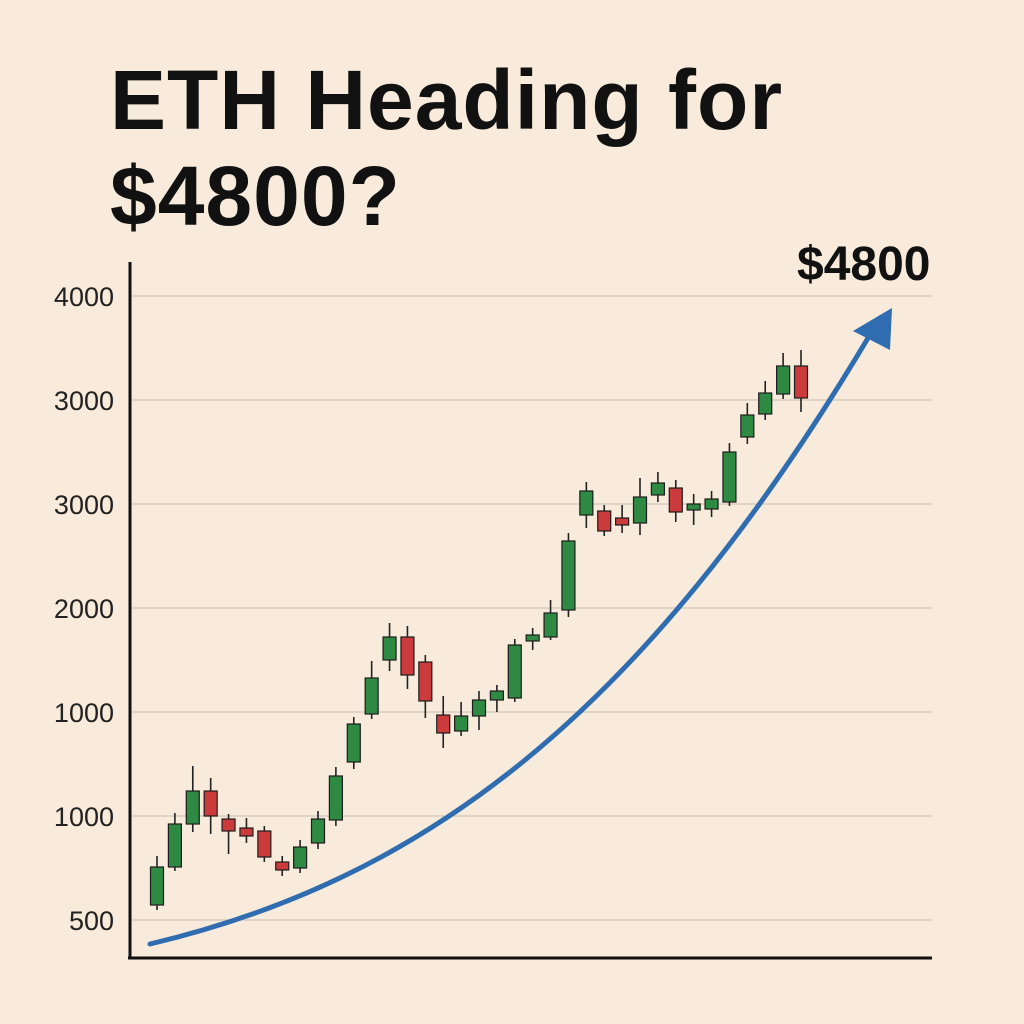 This screenshot has height=1024, width=1024. Describe the element at coordinates (863, 264) in the screenshot. I see `target-price-label: $4800` at that location.